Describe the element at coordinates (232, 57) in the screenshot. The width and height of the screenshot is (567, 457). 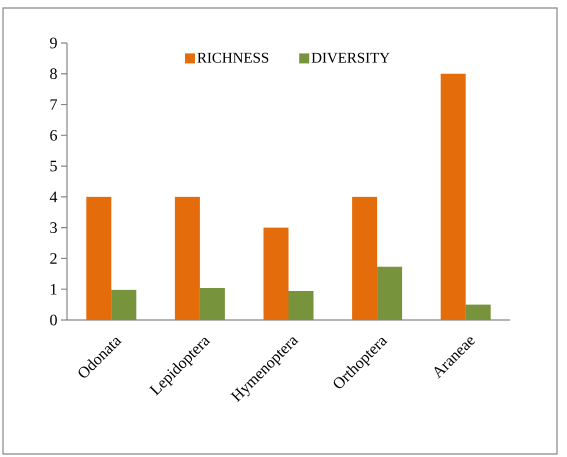
I see `legend-label: RICHNESS` at that location.